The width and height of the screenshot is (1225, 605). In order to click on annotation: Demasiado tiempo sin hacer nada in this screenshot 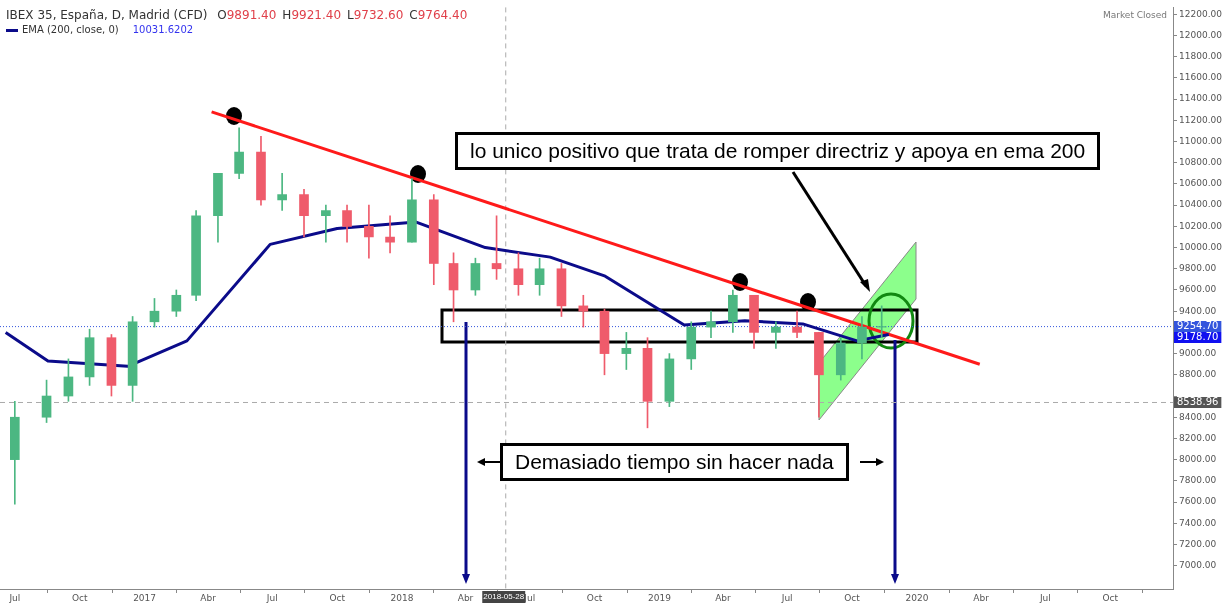, I will do `click(674, 462)`.